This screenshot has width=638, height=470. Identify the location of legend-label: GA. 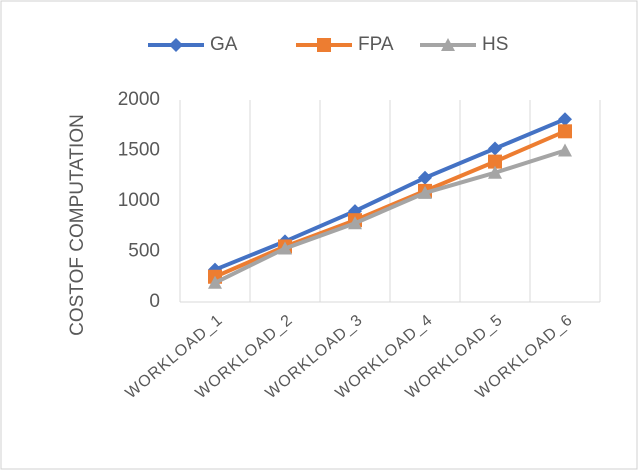
(224, 44).